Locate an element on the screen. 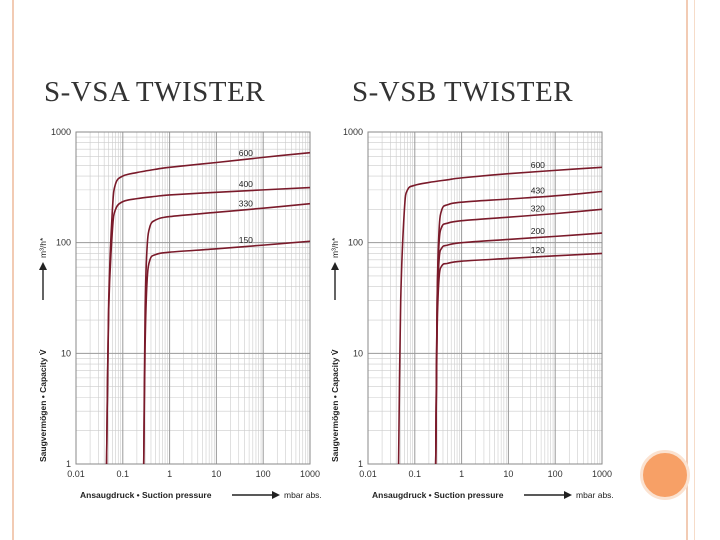  chart2-y-axis-unit: m³/h* is located at coordinates (335, 247).